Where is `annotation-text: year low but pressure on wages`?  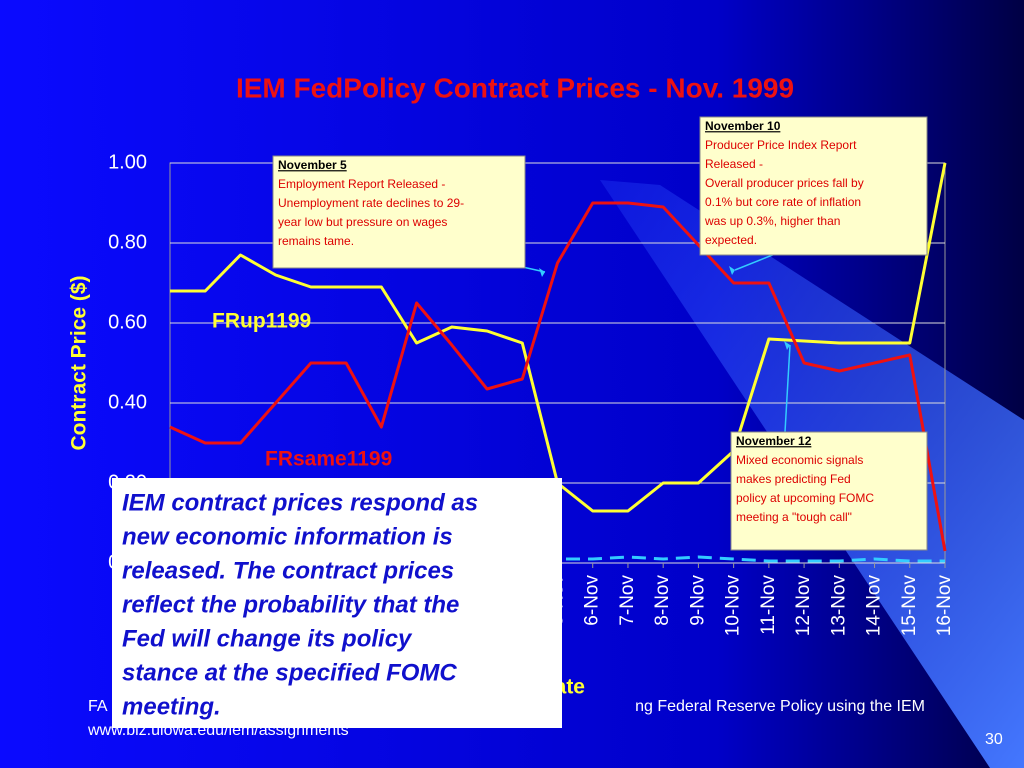 annotation-text: year low but pressure on wages is located at coordinates (362, 222).